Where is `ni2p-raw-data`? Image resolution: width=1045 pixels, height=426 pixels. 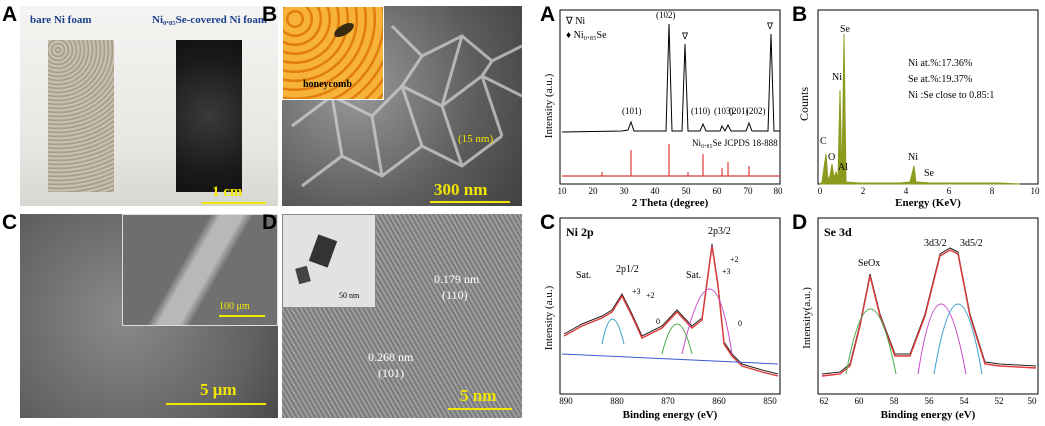
ni2p-raw-data is located at coordinates (671, 309).